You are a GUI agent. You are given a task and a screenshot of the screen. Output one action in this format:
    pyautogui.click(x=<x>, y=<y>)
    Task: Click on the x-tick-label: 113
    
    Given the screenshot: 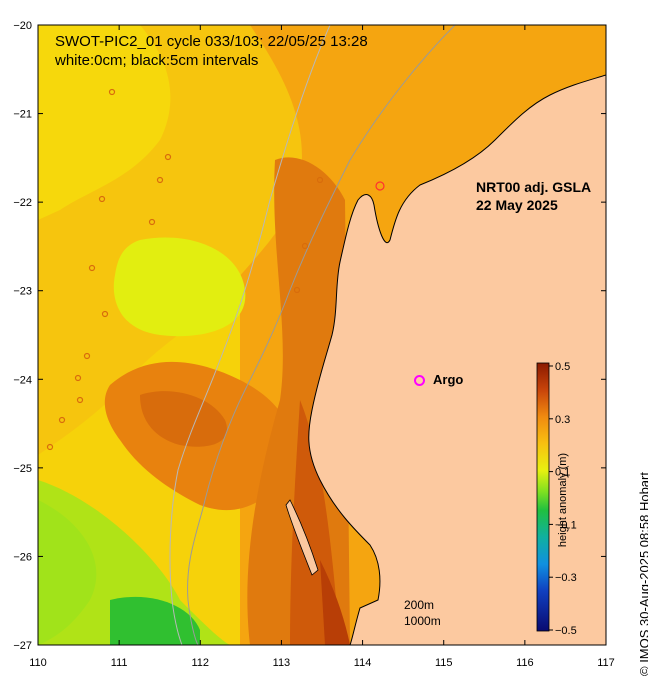 What is the action you would take?
    pyautogui.click(x=282, y=663)
    